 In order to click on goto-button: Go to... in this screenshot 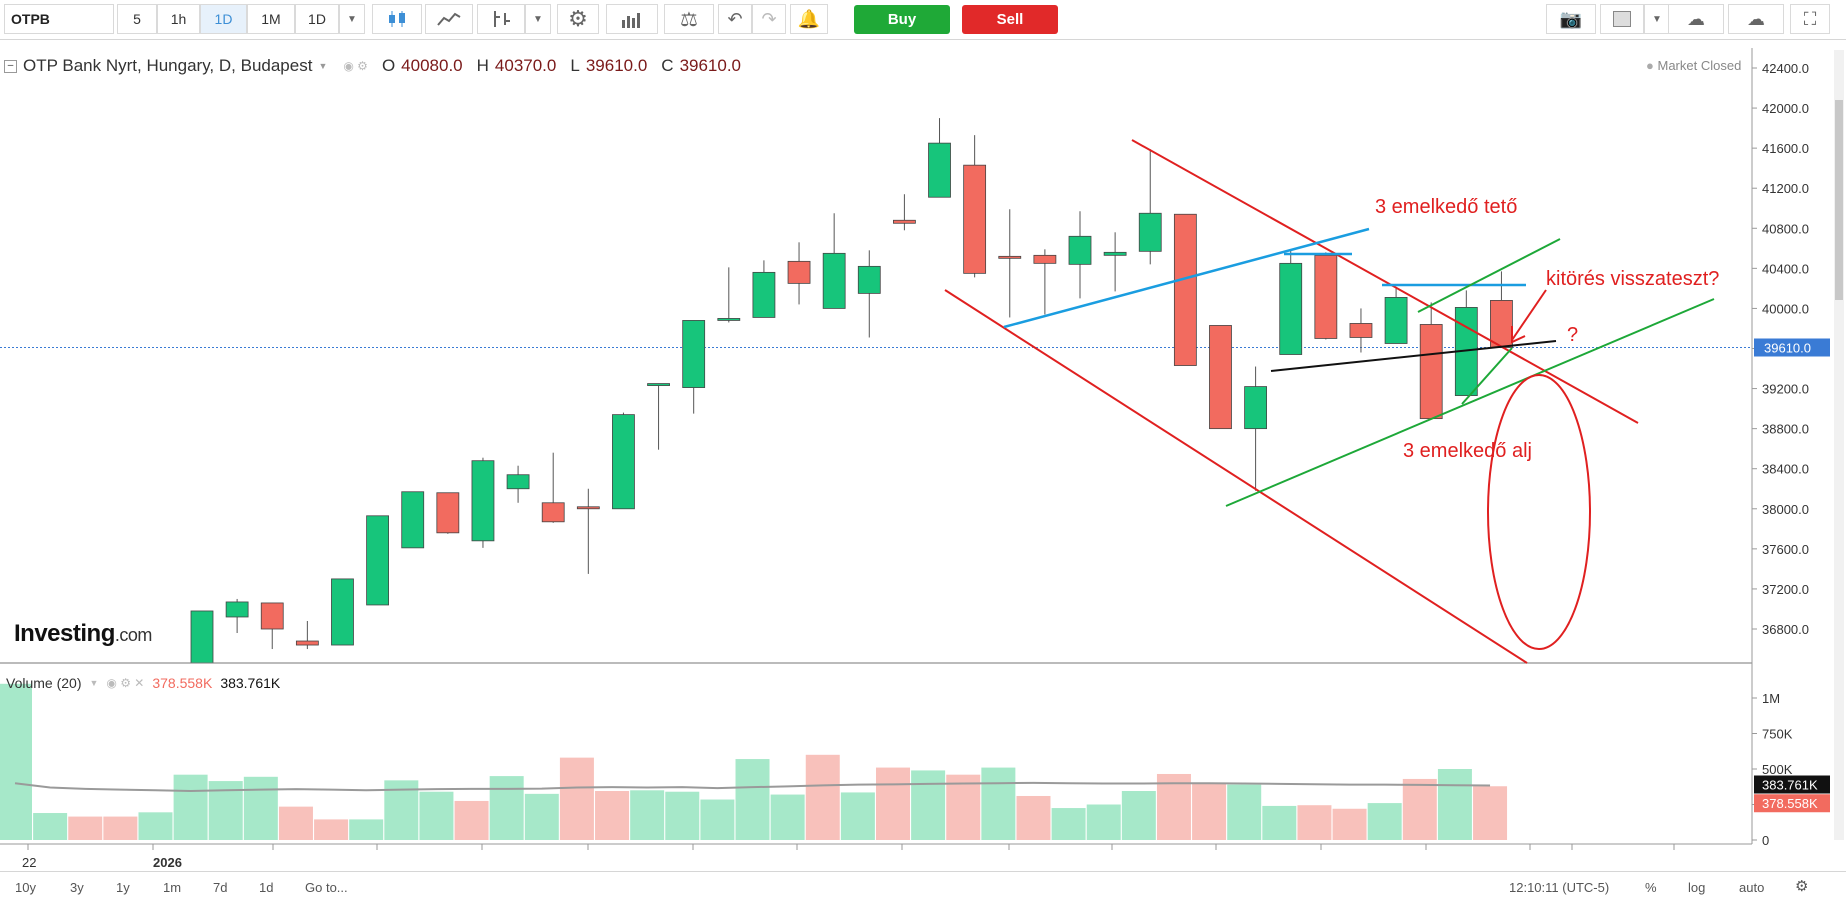, I will do `click(326, 887)`.